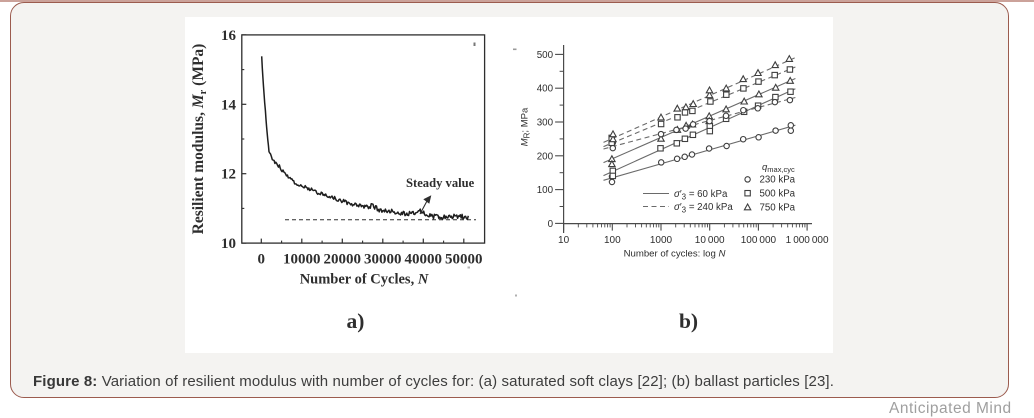  I want to click on svg-text: 1000, so click(661, 240).